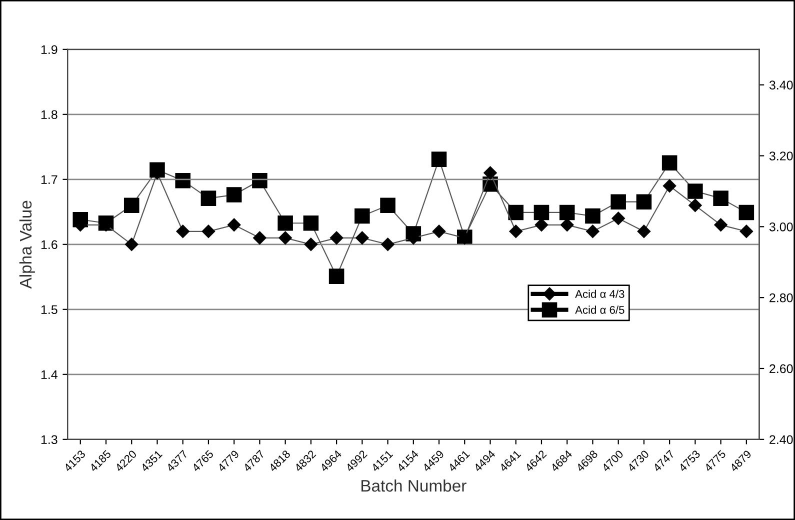 The width and height of the screenshot is (795, 520). I want to click on y2-tick-label: 3.00, so click(781, 227).